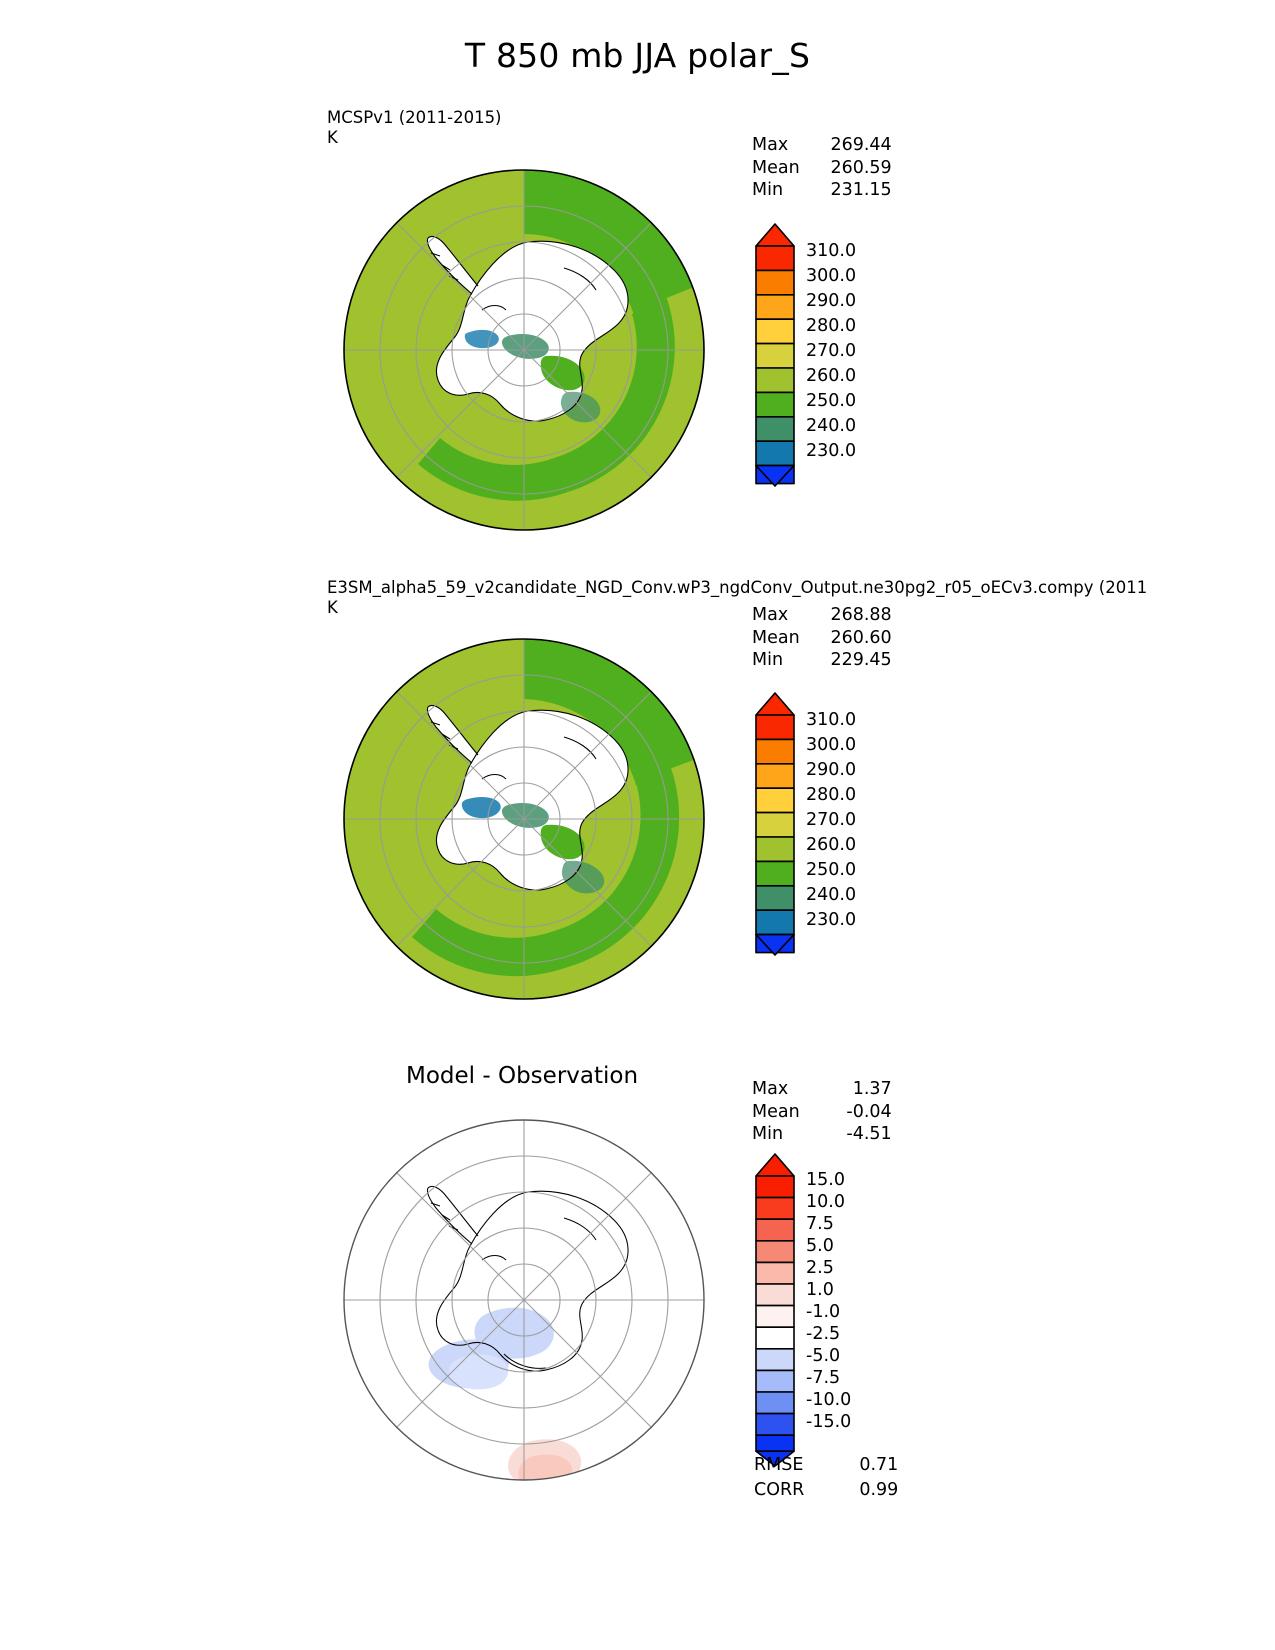  What do you see at coordinates (822, 145) in the screenshot?
I see `stat-row: Max 269.44` at bounding box center [822, 145].